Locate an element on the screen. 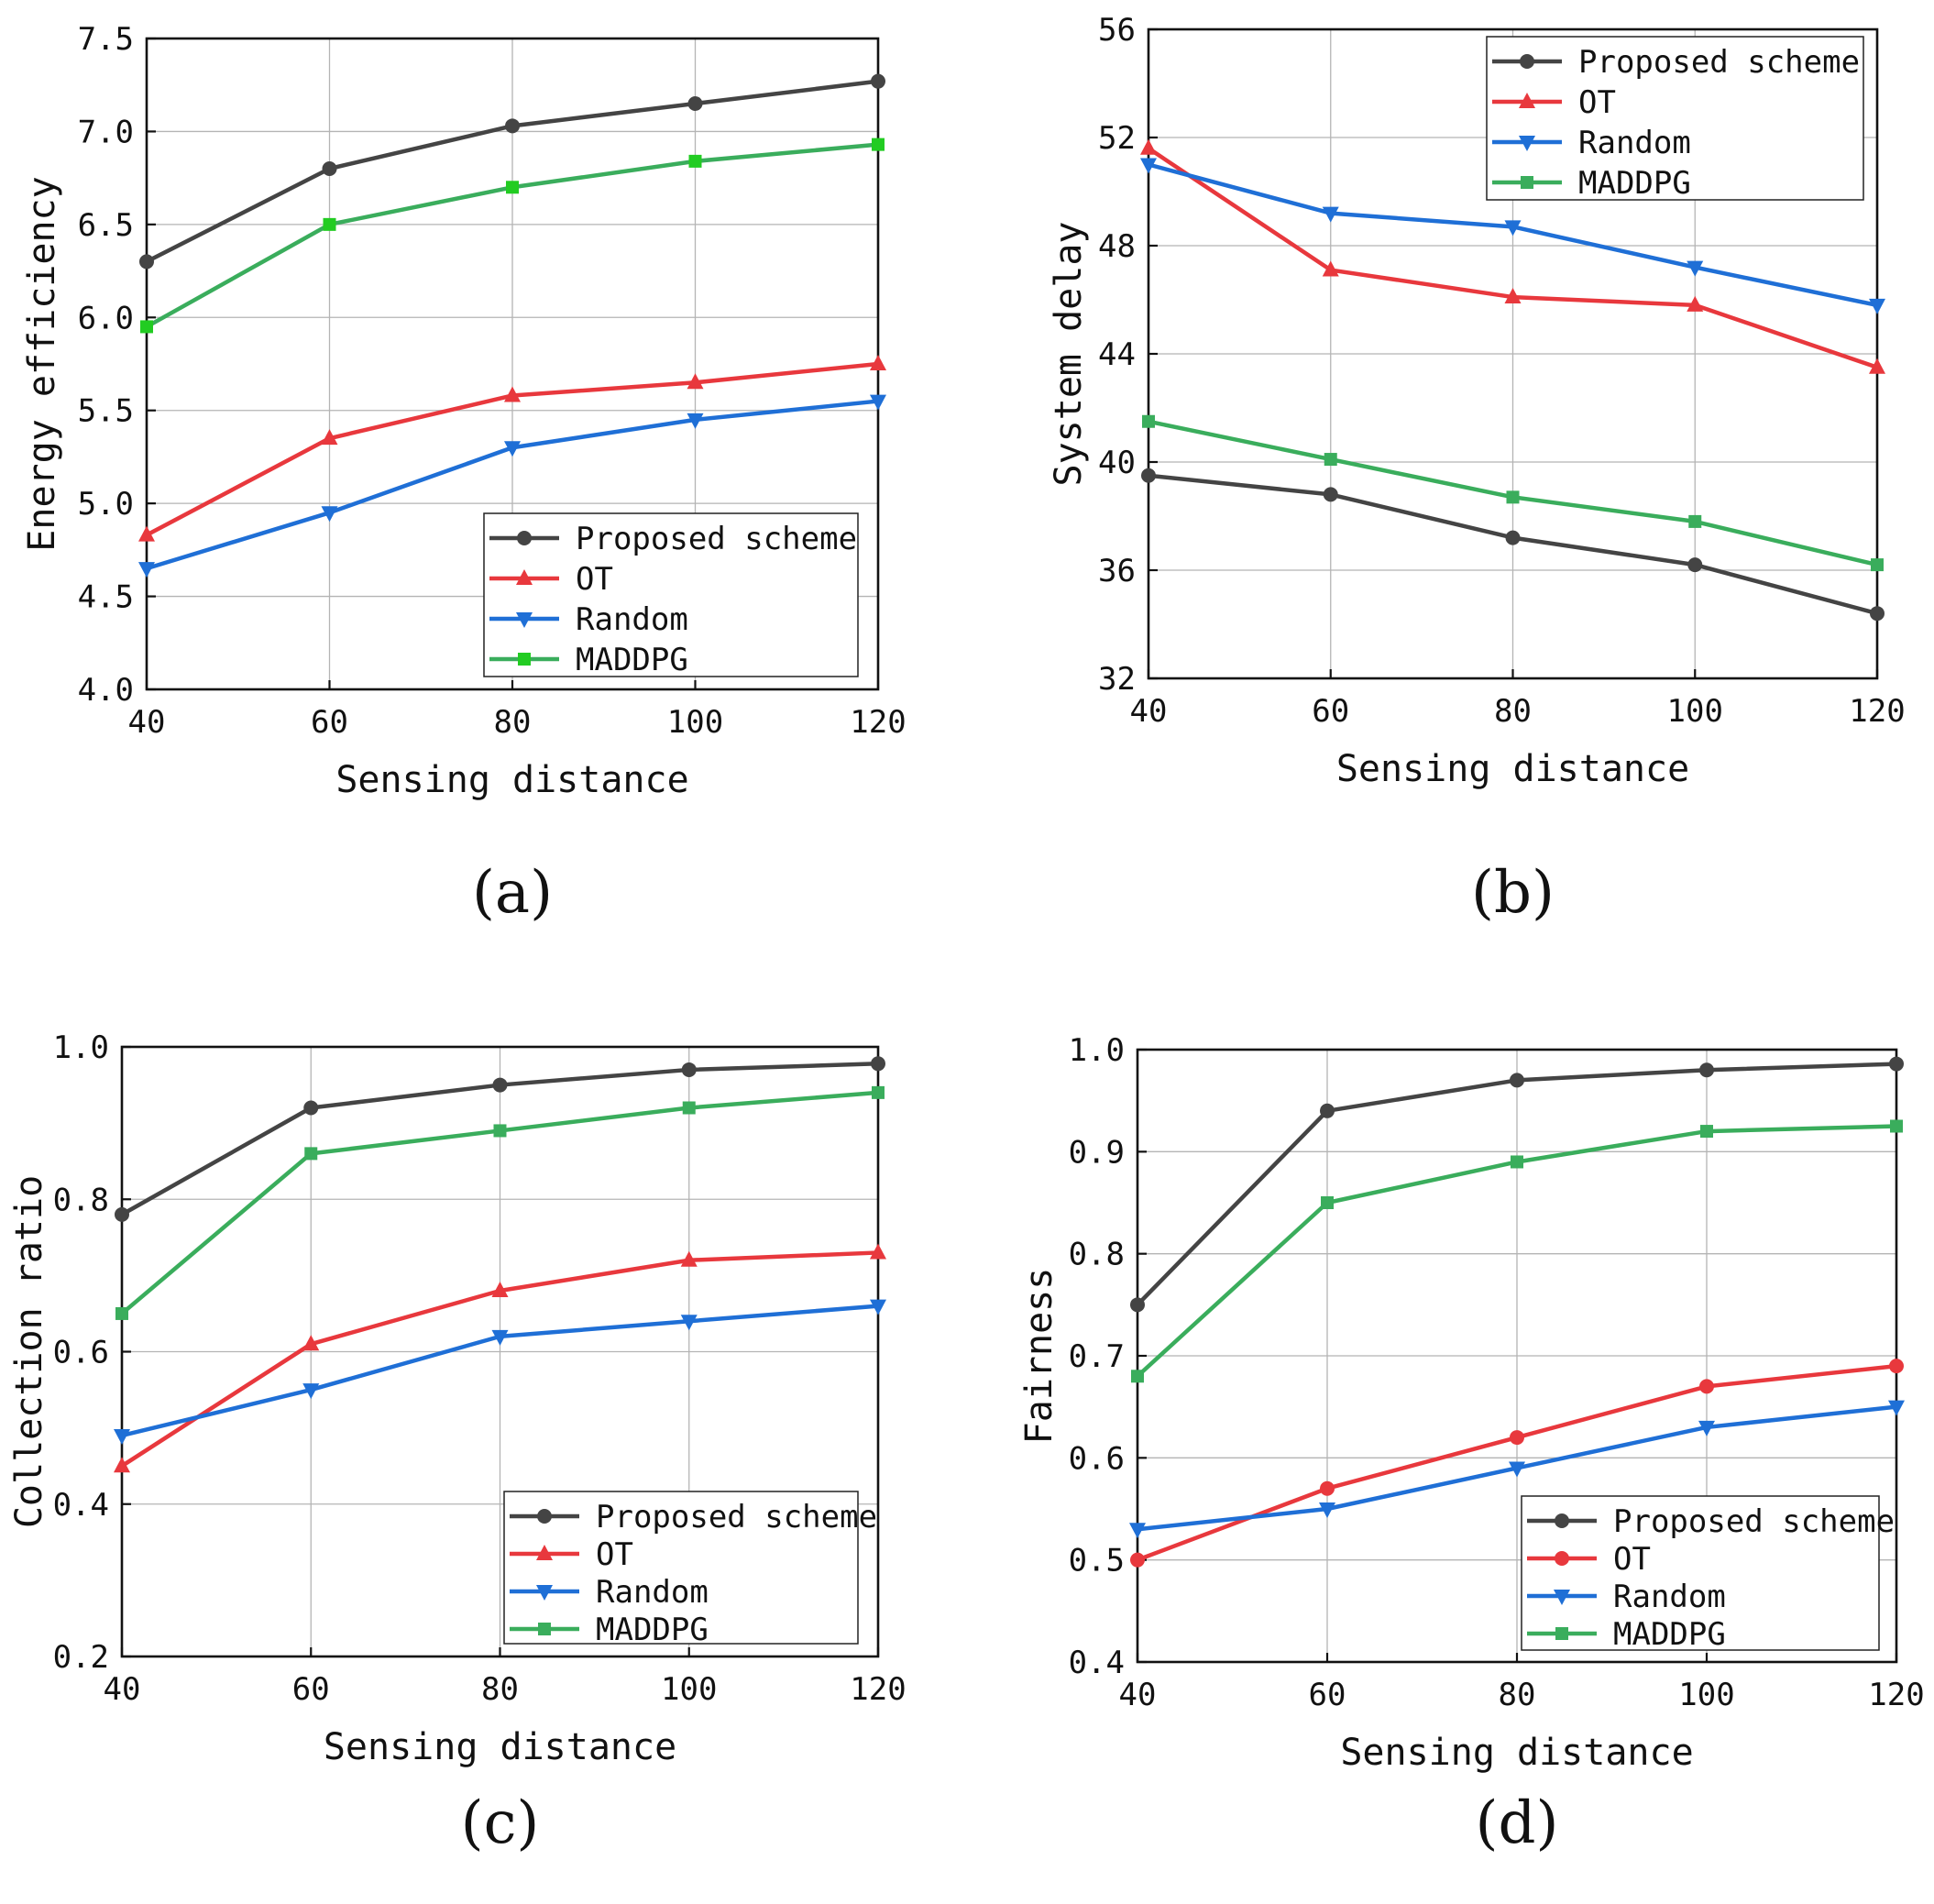  y-tick-label: 0.7 is located at coordinates (1097, 1356).